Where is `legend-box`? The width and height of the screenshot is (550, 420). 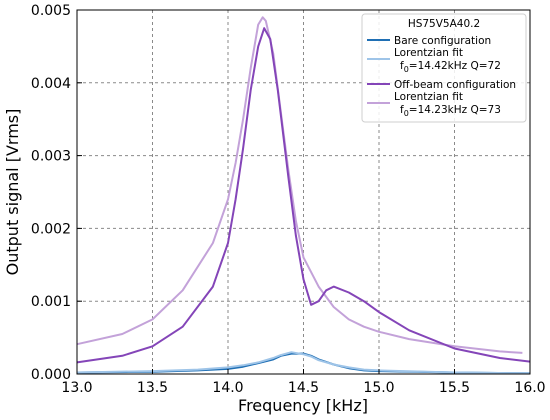
legend-box is located at coordinates (444, 68).